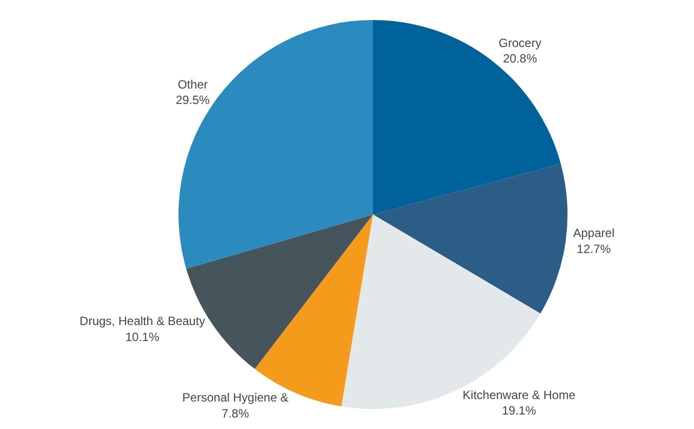  What do you see at coordinates (519, 411) in the screenshot?
I see `data-label: 19.1%` at bounding box center [519, 411].